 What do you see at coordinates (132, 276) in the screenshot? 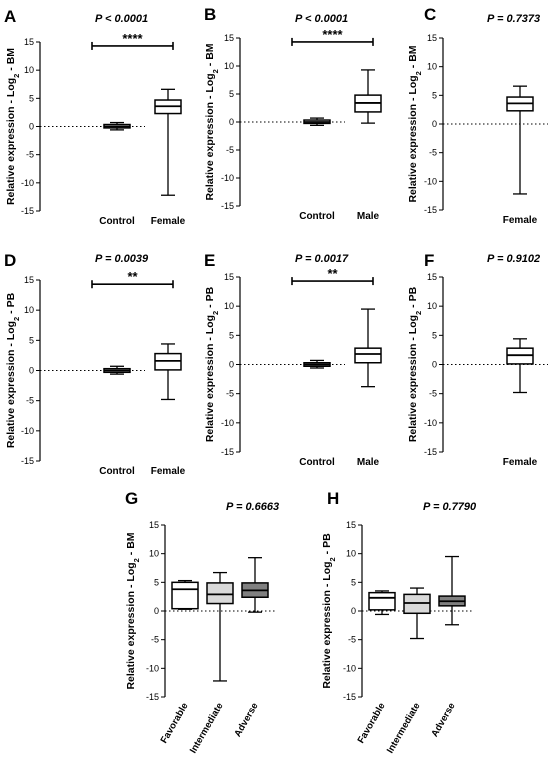
I see `significance-stars: **` at bounding box center [132, 276].